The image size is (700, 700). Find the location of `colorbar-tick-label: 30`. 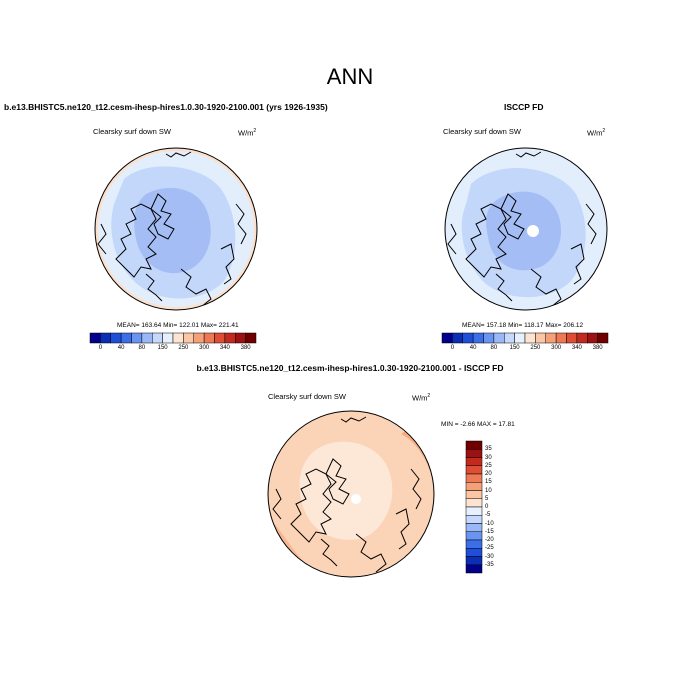

colorbar-tick-label: 30 is located at coordinates (488, 457).